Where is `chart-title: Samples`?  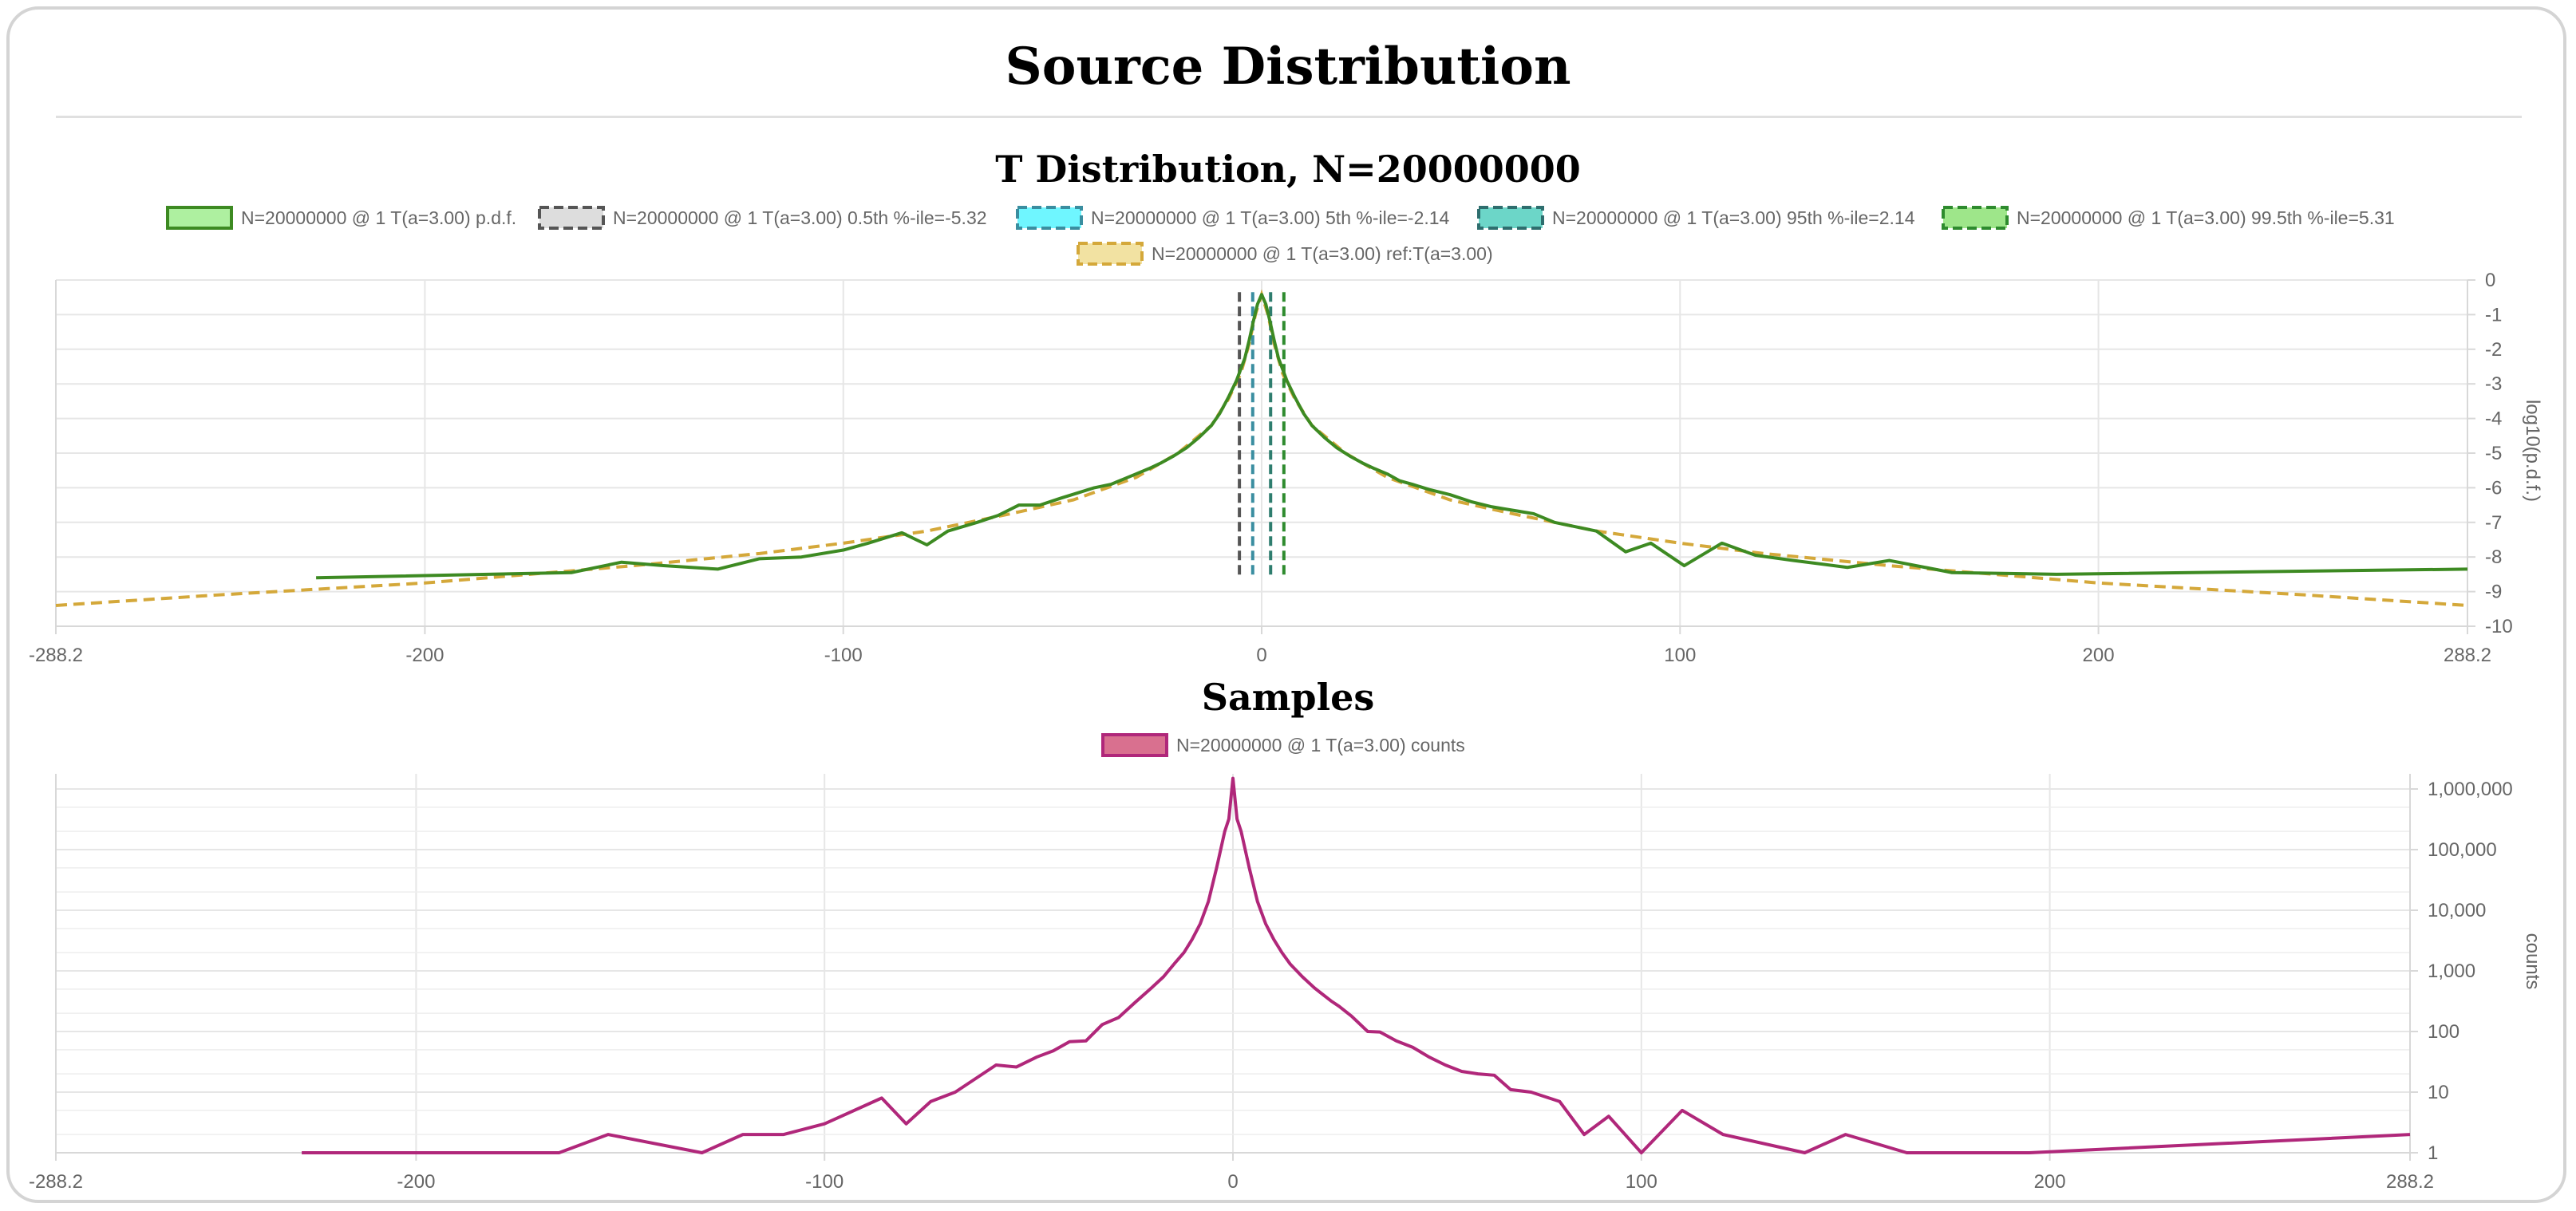 chart-title: Samples is located at coordinates (1288, 697).